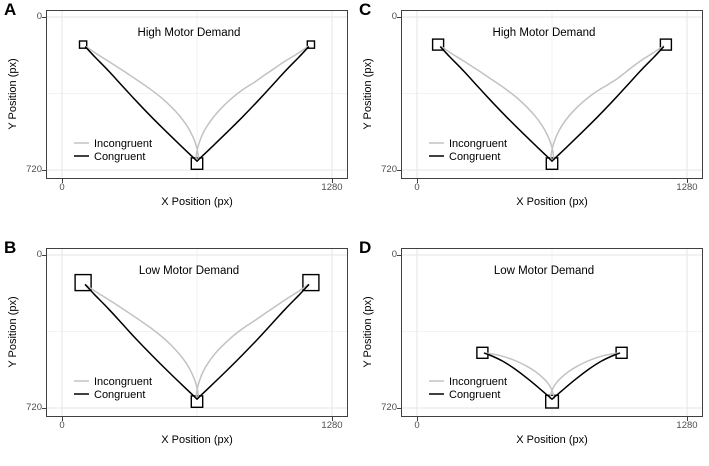 Image resolution: width=709 pixels, height=466 pixels. What do you see at coordinates (10, 9) in the screenshot?
I see `panel-letter: A` at bounding box center [10, 9].